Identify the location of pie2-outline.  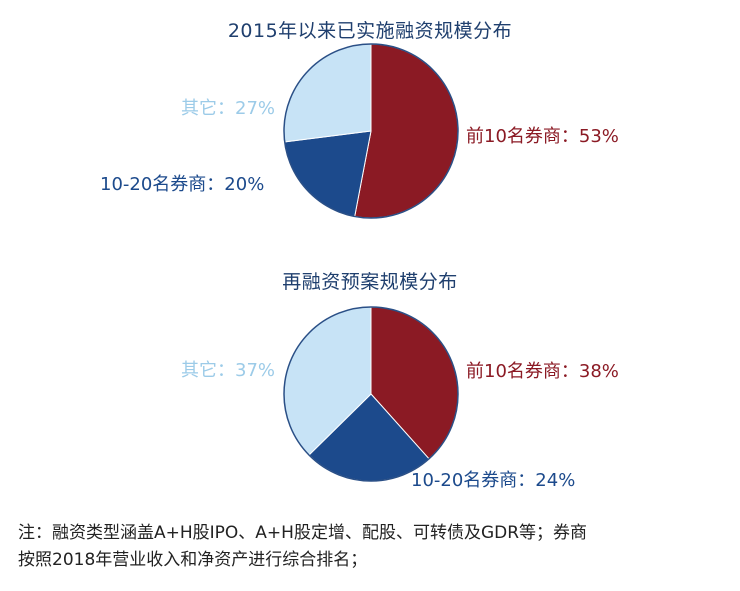
(371, 394).